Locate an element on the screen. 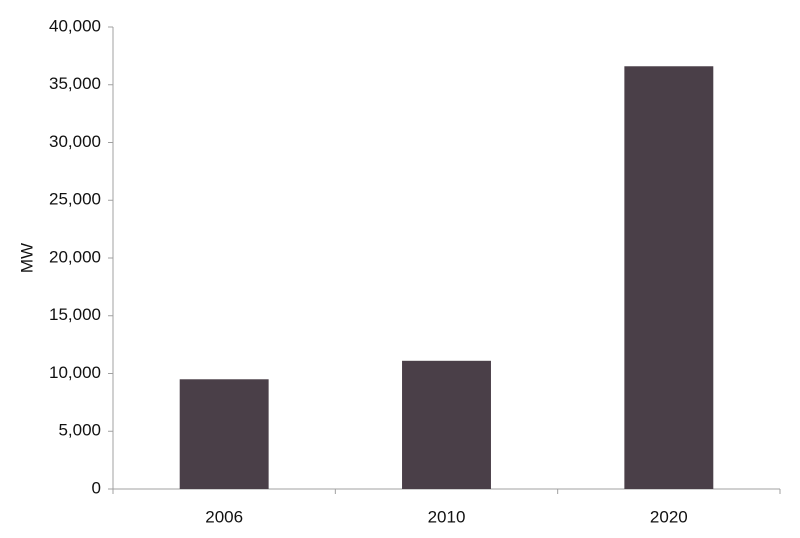 This screenshot has height=538, width=800. y-tick-label: 25,000 is located at coordinates (75, 199).